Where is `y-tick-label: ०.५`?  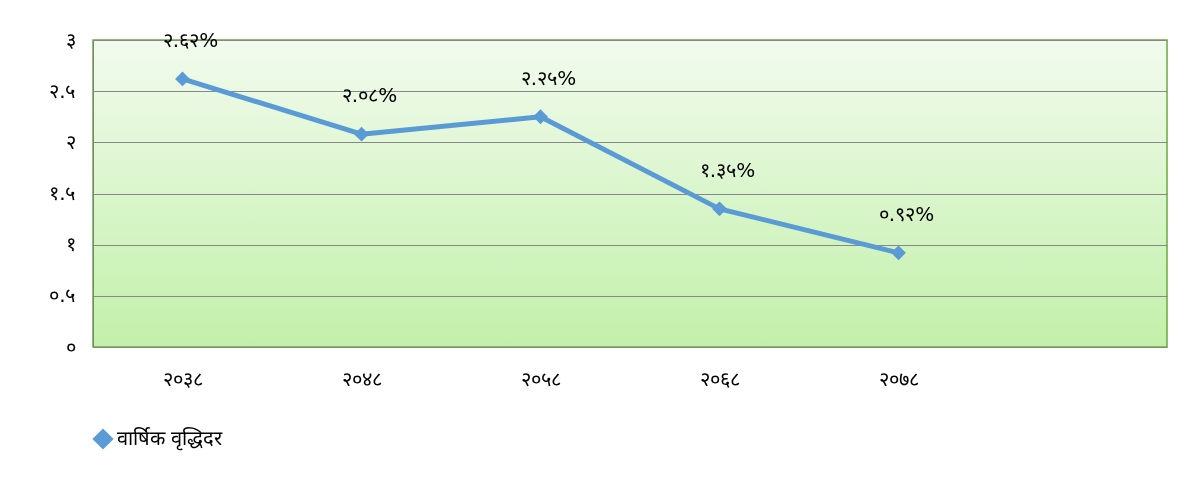 y-tick-label: ०.५ is located at coordinates (62, 295).